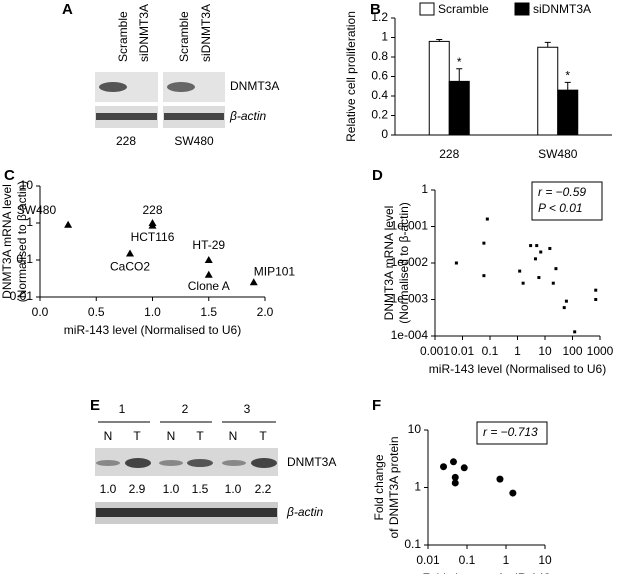 Image resolution: width=640 pixels, height=574 pixels. Describe the element at coordinates (67, 9) in the screenshot. I see `panel-letter: A` at that location.